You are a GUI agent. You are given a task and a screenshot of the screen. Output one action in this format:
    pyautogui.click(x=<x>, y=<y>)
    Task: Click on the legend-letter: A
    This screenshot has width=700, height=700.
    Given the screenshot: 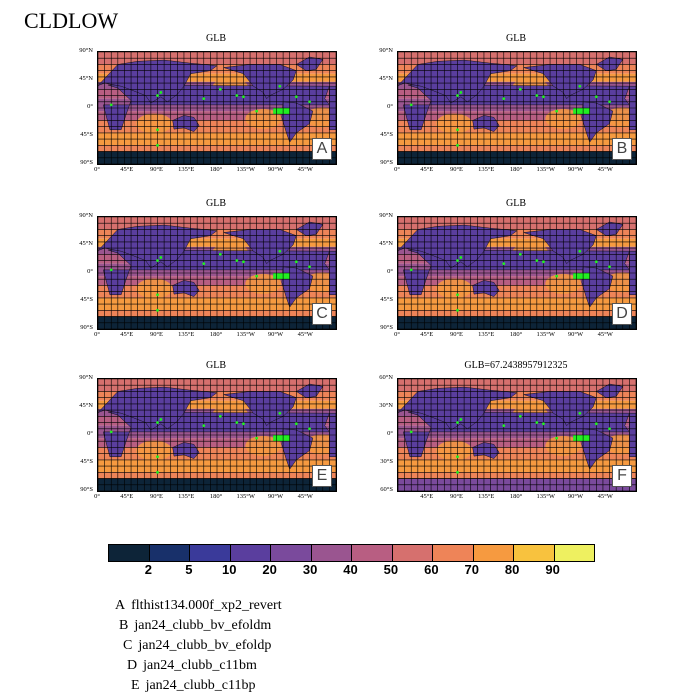 What is the action you would take?
    pyautogui.click(x=120, y=605)
    